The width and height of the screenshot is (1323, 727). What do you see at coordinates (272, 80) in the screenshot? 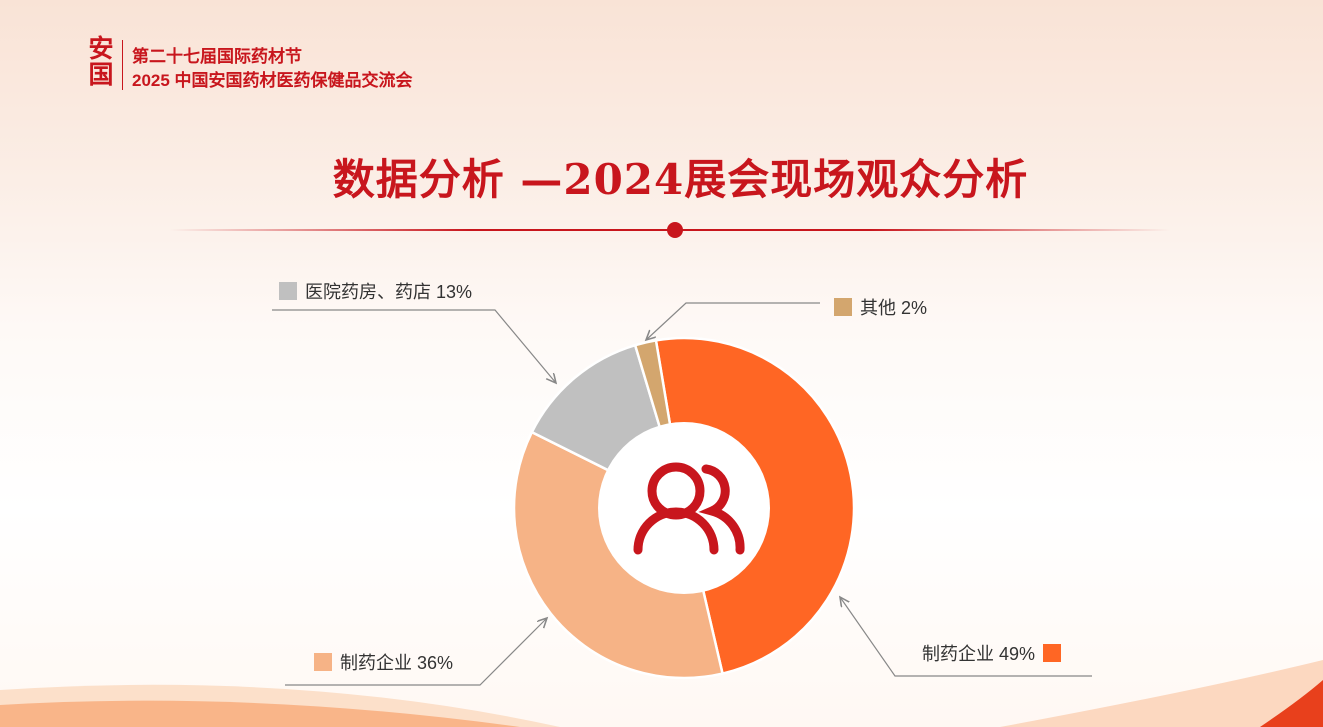
I see `header-line-2: 2025 中国安国药材医药保健品交流会` at bounding box center [272, 80].